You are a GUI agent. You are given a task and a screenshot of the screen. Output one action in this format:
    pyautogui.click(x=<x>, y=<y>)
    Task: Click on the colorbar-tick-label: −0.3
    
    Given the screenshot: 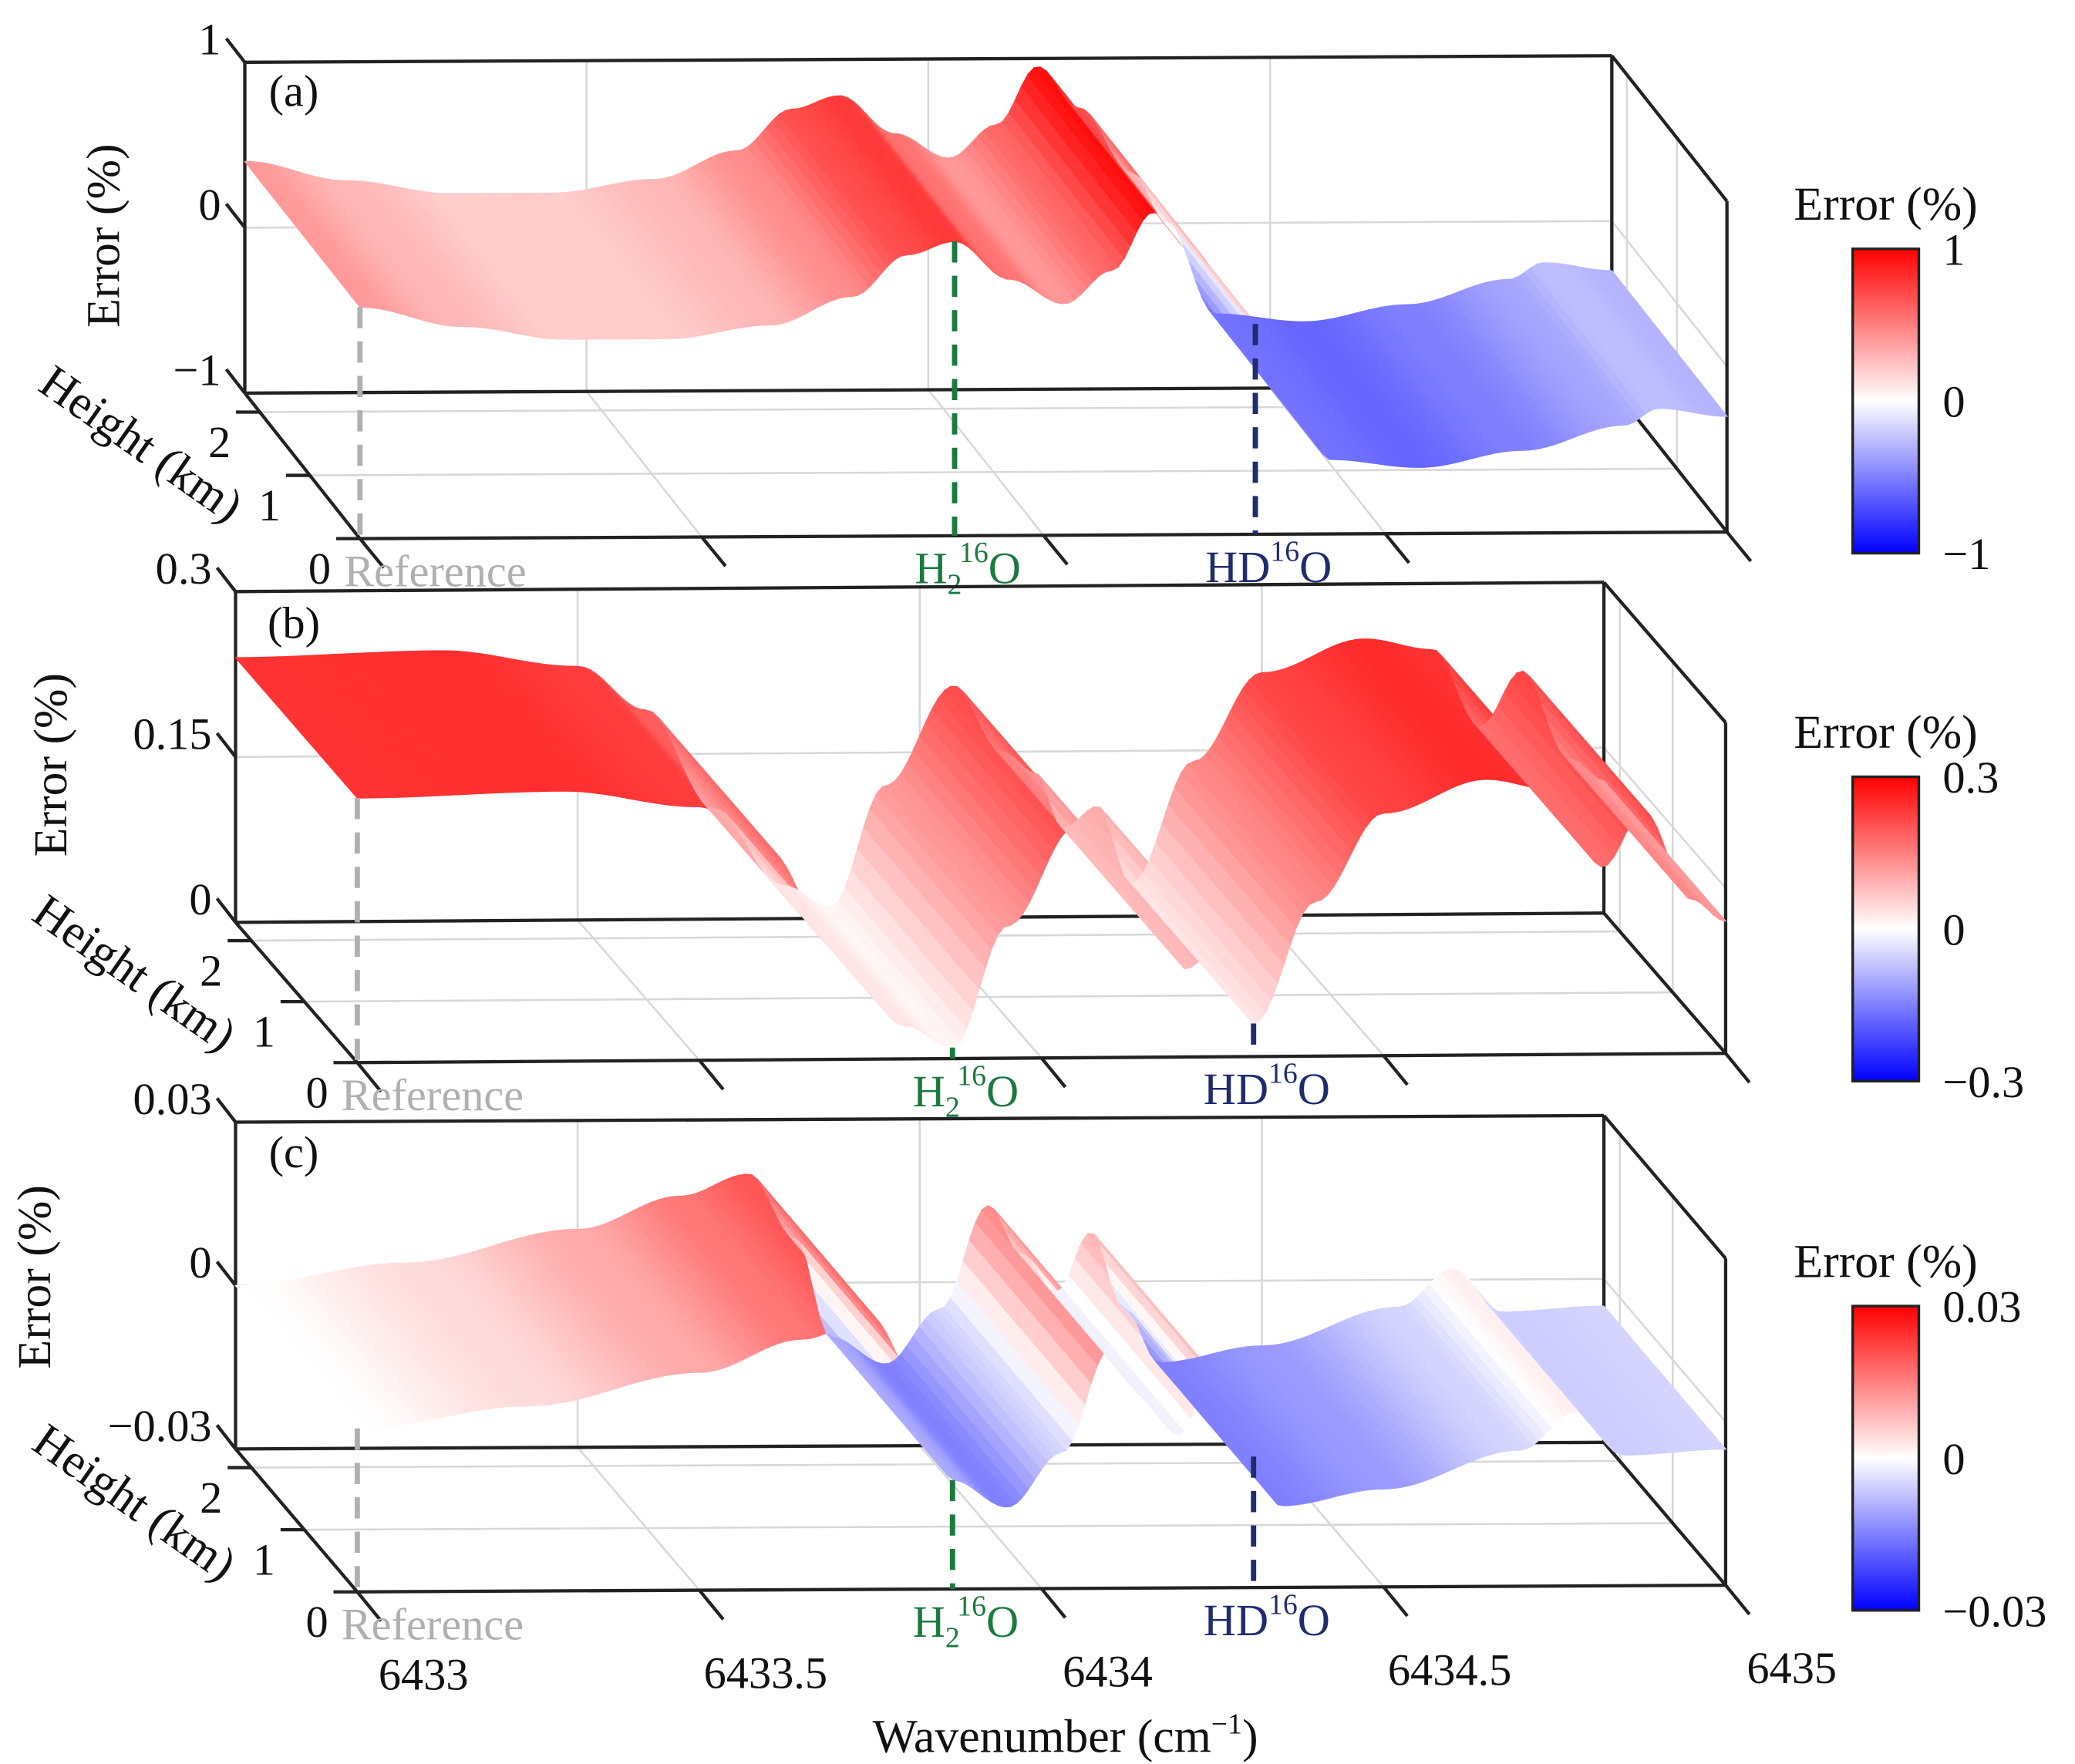 What is the action you would take?
    pyautogui.click(x=1983, y=1082)
    